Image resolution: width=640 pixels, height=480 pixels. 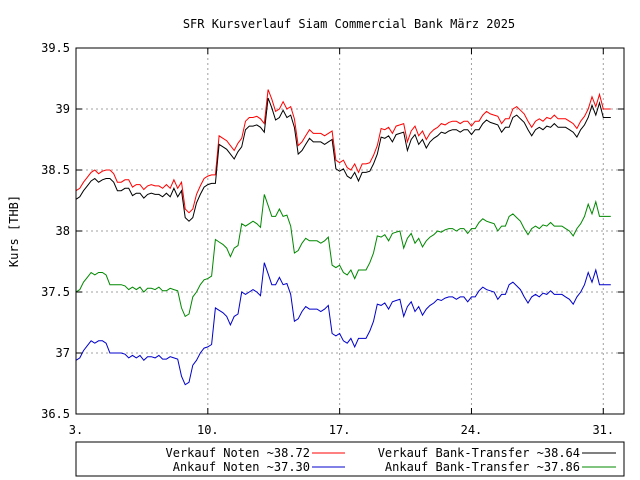 I want to click on x-tick-label: 17., so click(x=340, y=430).